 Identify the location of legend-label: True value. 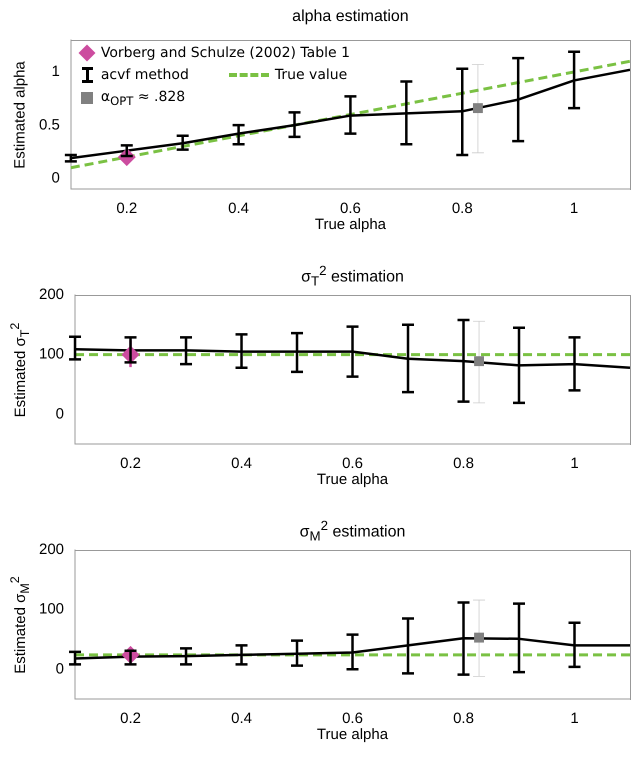
(311, 75).